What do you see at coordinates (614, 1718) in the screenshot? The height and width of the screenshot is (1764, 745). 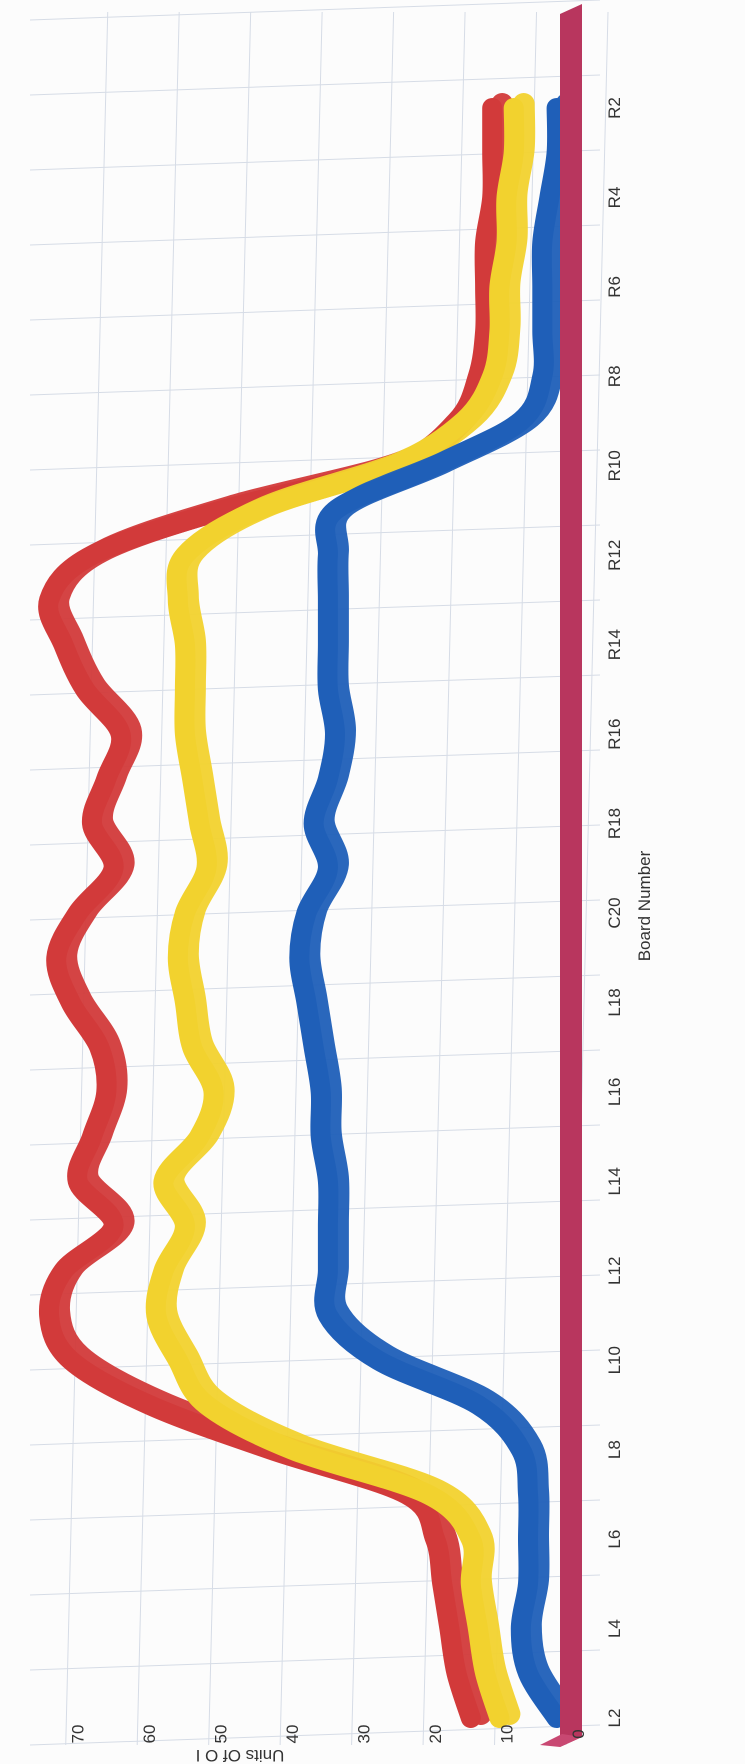 I see `x-tick-label: L2` at bounding box center [614, 1718].